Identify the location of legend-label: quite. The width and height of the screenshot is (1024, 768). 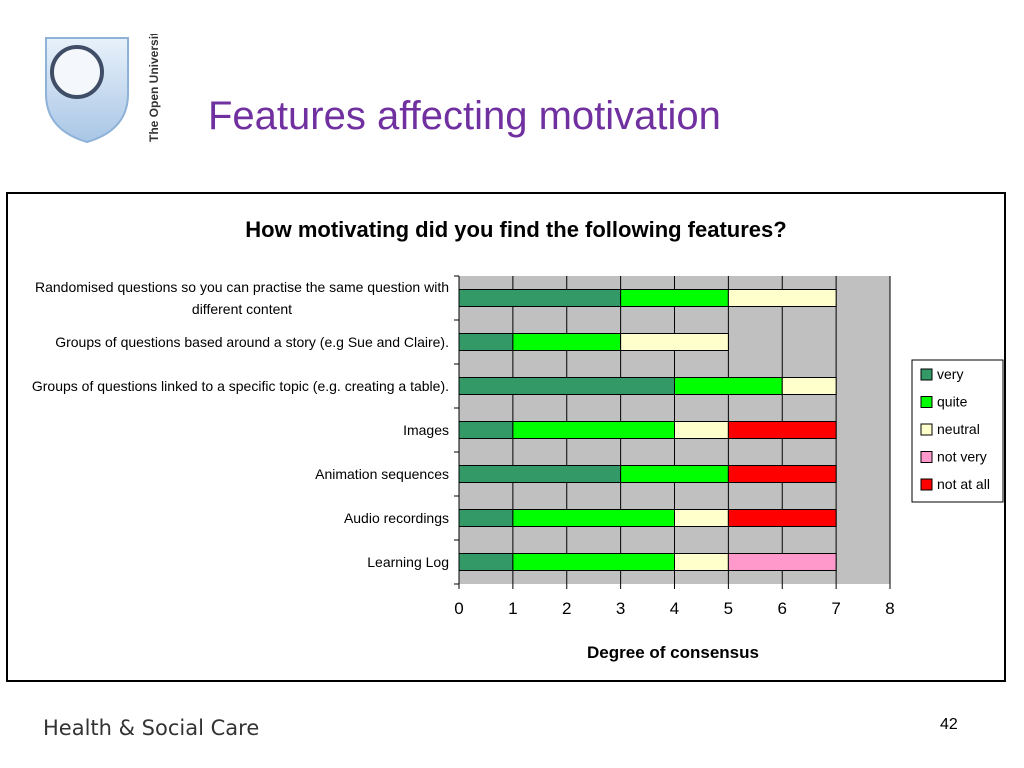
(952, 402).